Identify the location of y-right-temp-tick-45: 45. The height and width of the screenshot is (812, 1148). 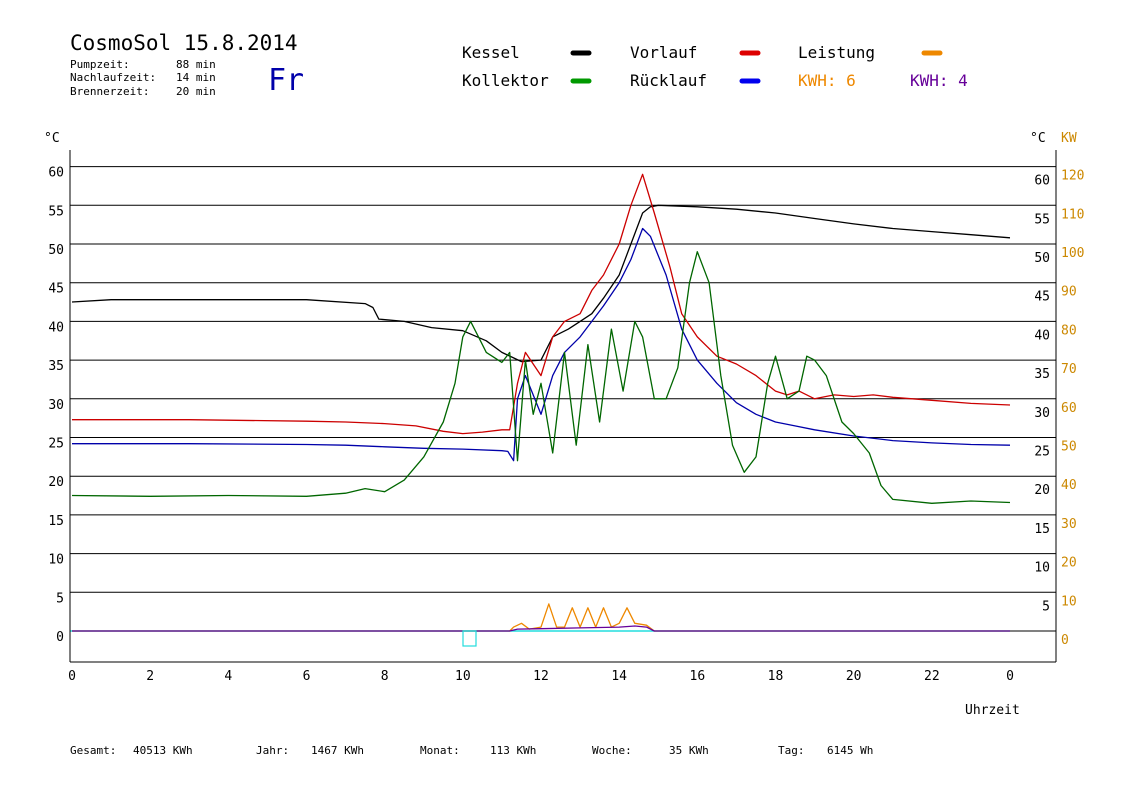
(1042, 297).